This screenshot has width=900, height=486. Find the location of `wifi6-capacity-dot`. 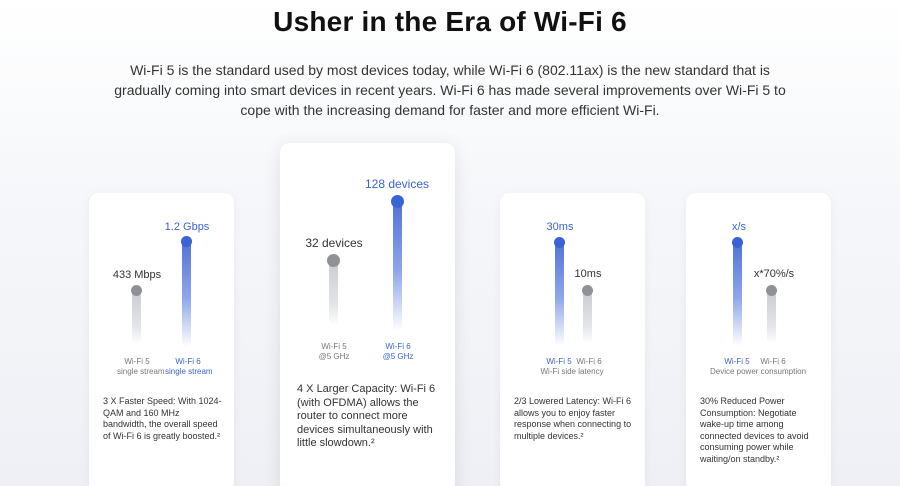

wifi6-capacity-dot is located at coordinates (397, 201).